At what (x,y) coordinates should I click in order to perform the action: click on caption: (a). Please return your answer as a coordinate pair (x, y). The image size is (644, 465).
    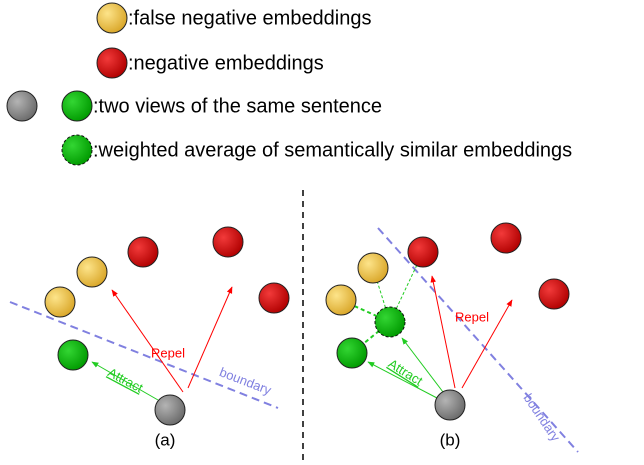
    Looking at the image, I should click on (165, 439).